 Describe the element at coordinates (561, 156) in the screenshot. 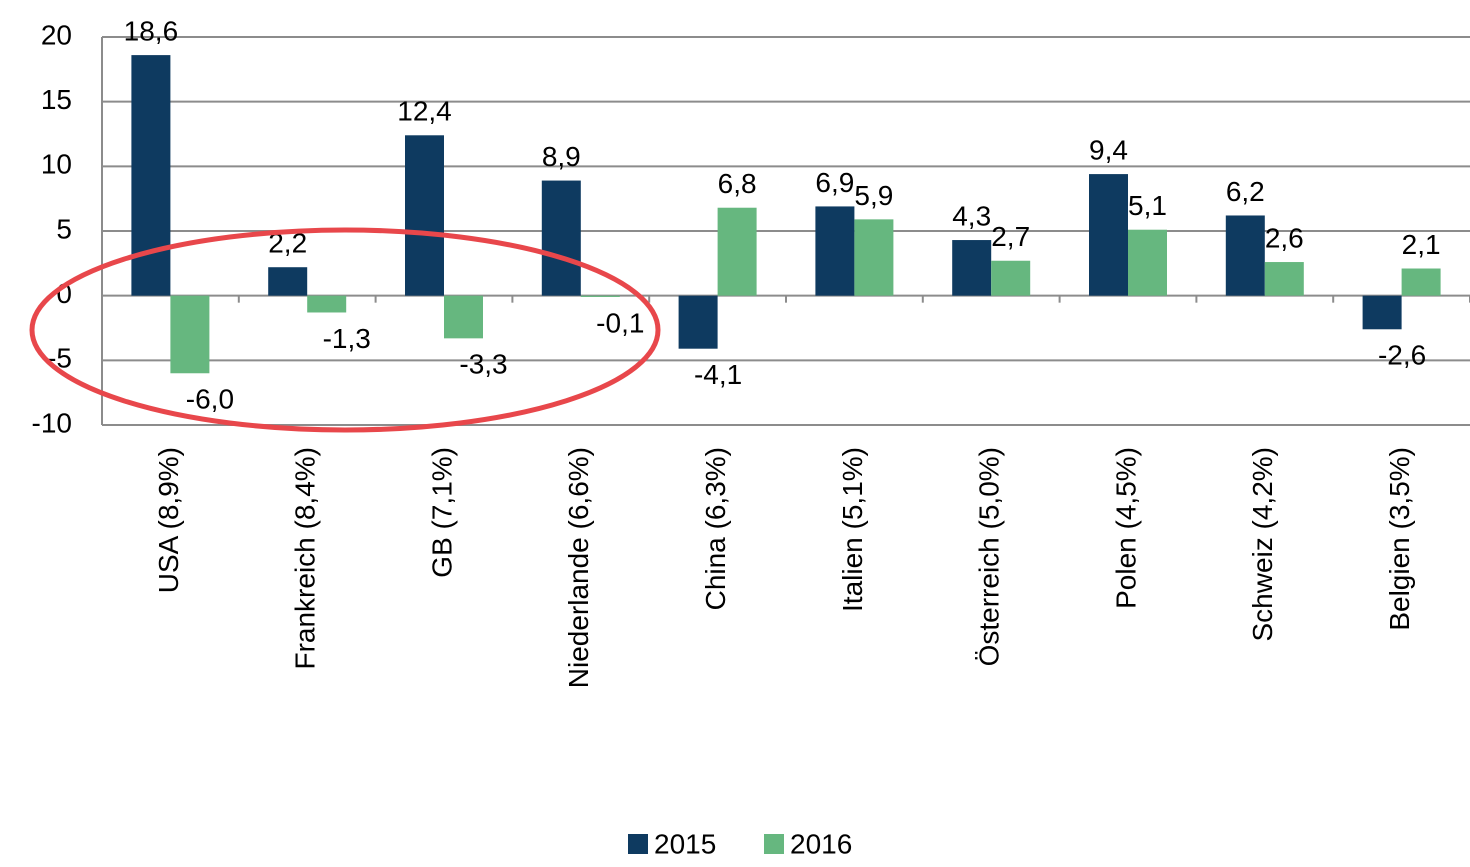

I see `value-label: 8,9` at that location.